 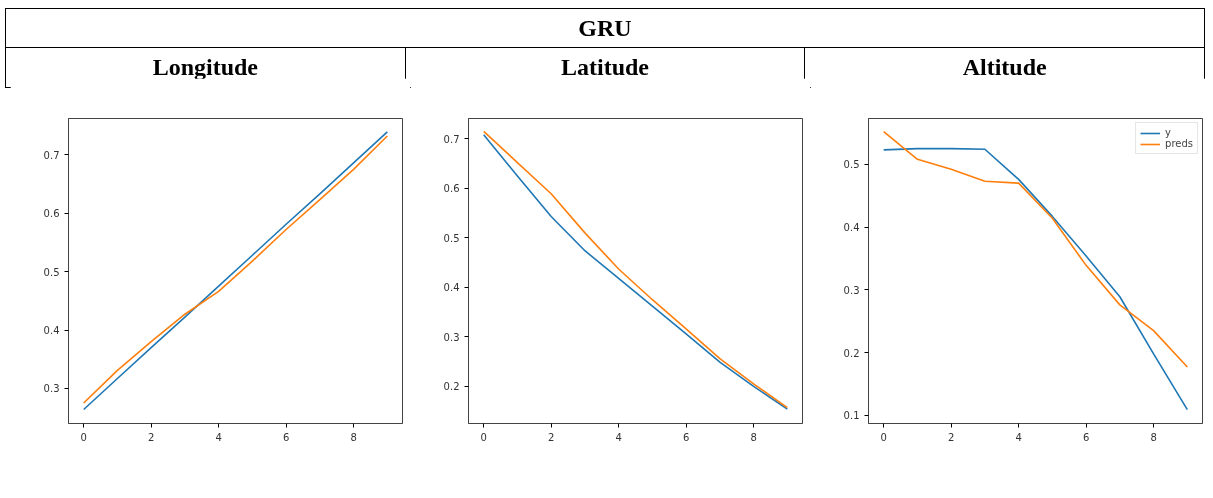 I want to click on line-series, so click(x=1035, y=279).